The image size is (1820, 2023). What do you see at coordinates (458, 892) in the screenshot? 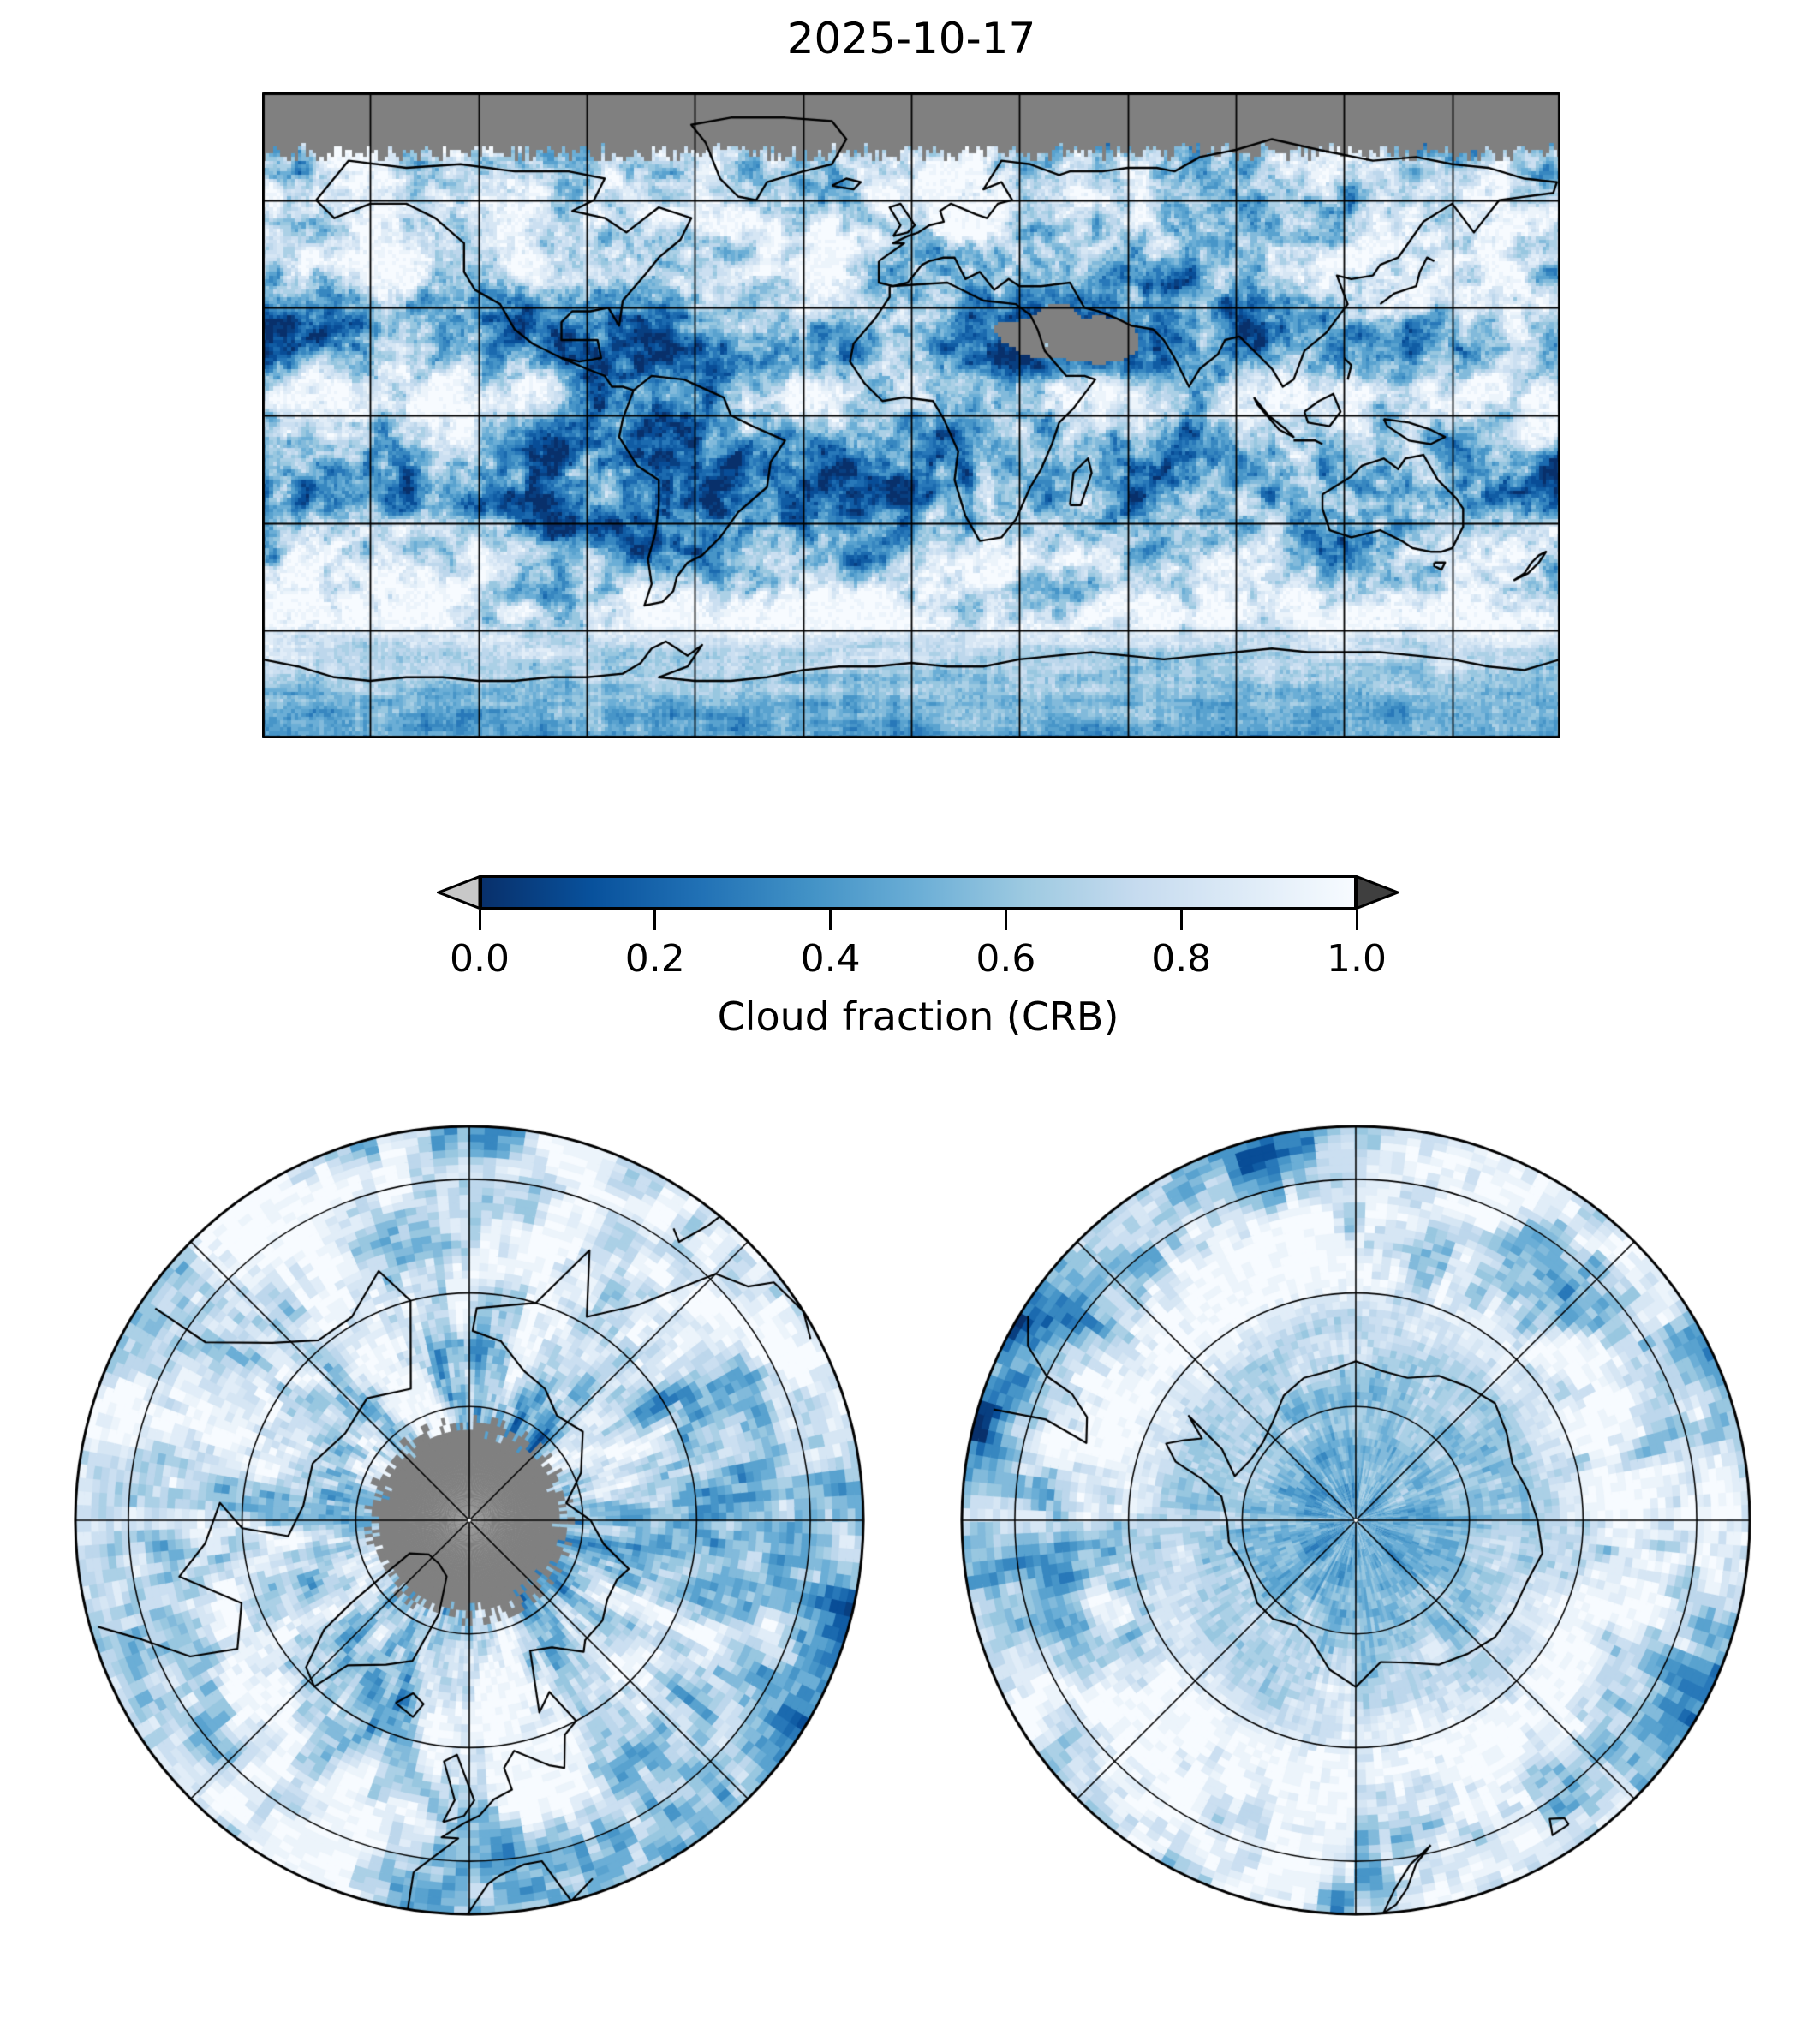
I see `colorbar-under-arrow` at bounding box center [458, 892].